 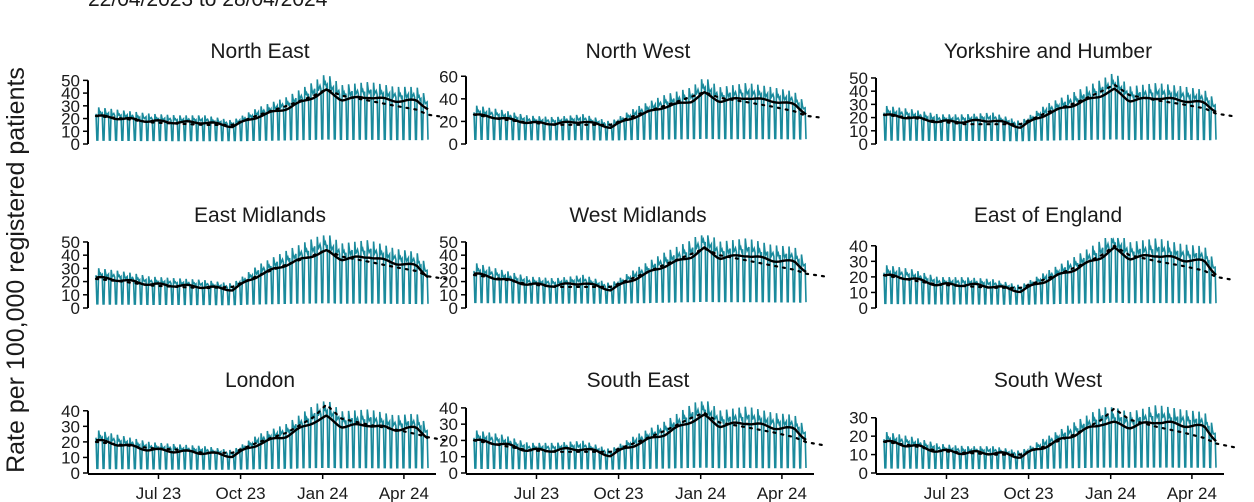 I want to click on panel-title: West Midlands, so click(x=637, y=215).